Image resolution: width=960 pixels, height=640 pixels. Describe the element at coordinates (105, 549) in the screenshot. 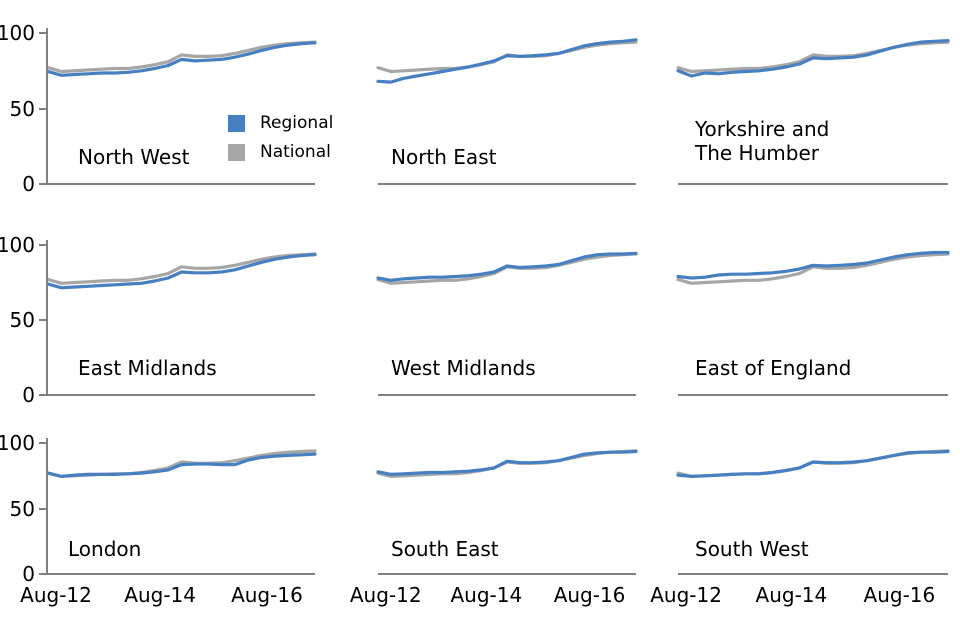

I see `chart-title: London` at that location.